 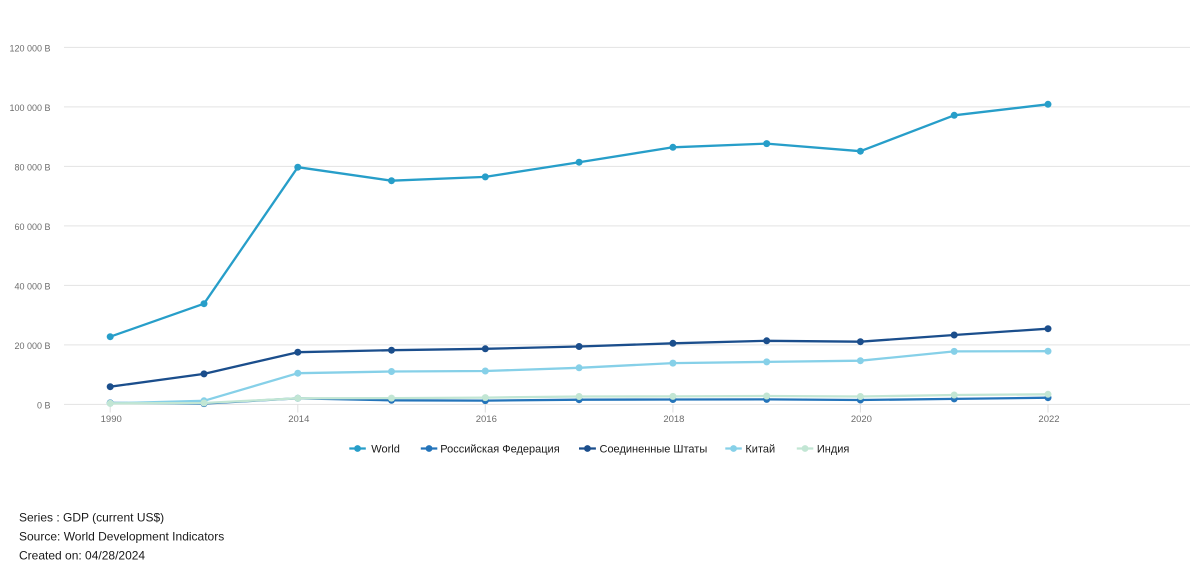 I want to click on svg-text: 20 000 B, so click(x=32, y=346).